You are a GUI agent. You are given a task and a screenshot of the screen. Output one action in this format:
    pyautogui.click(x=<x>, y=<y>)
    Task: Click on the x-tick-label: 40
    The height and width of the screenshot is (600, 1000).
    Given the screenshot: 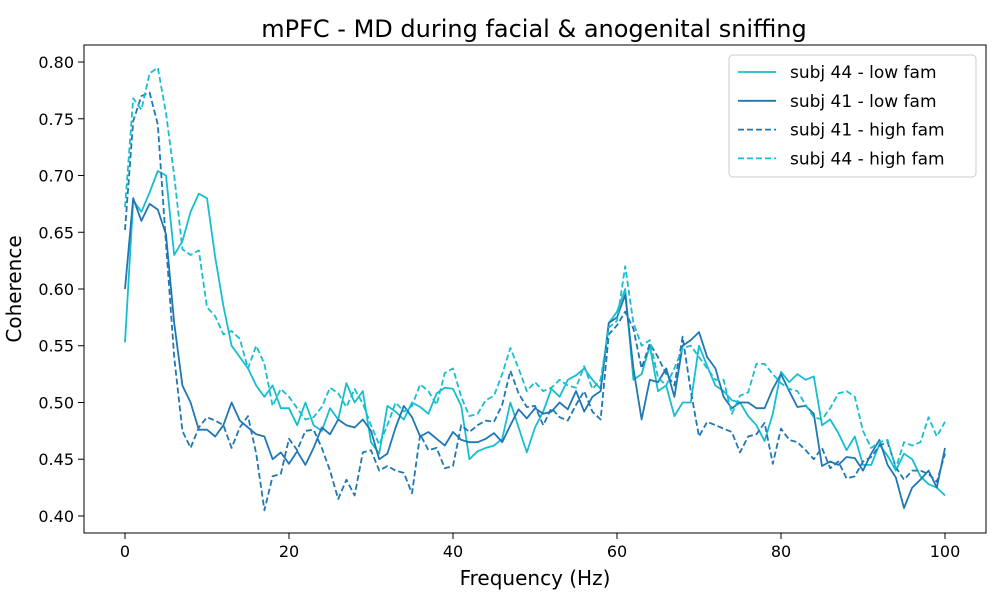 What is the action you would take?
    pyautogui.click(x=453, y=551)
    